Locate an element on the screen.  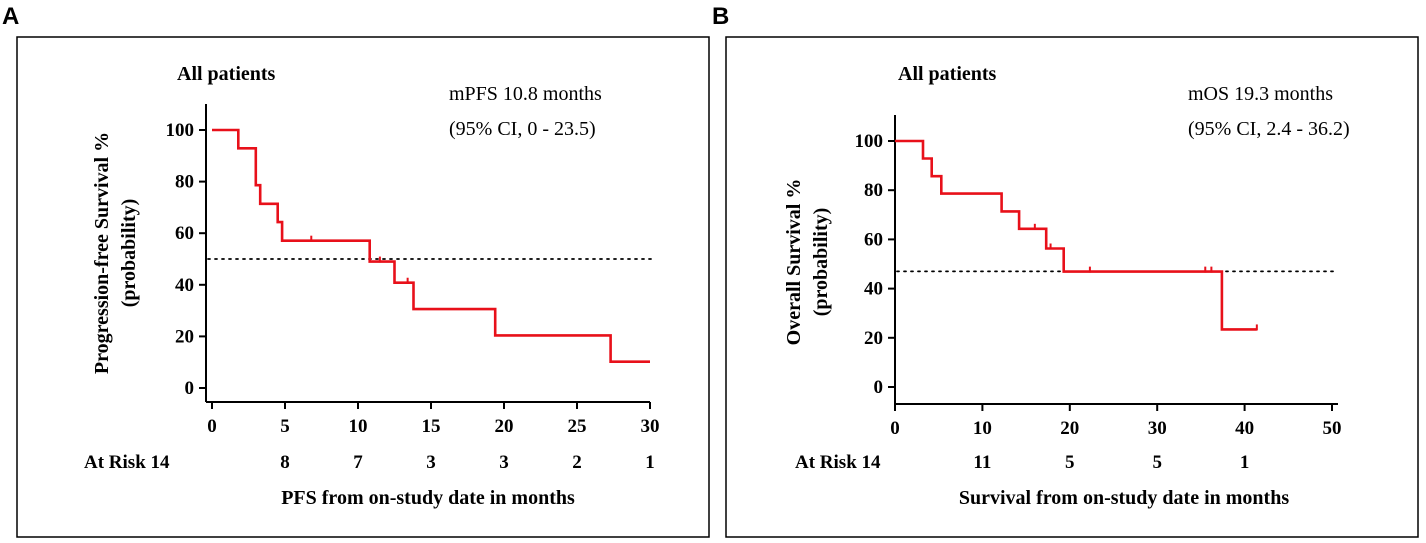
panel-a-ylabel: Progression-free Survival % is located at coordinates (102, 253).